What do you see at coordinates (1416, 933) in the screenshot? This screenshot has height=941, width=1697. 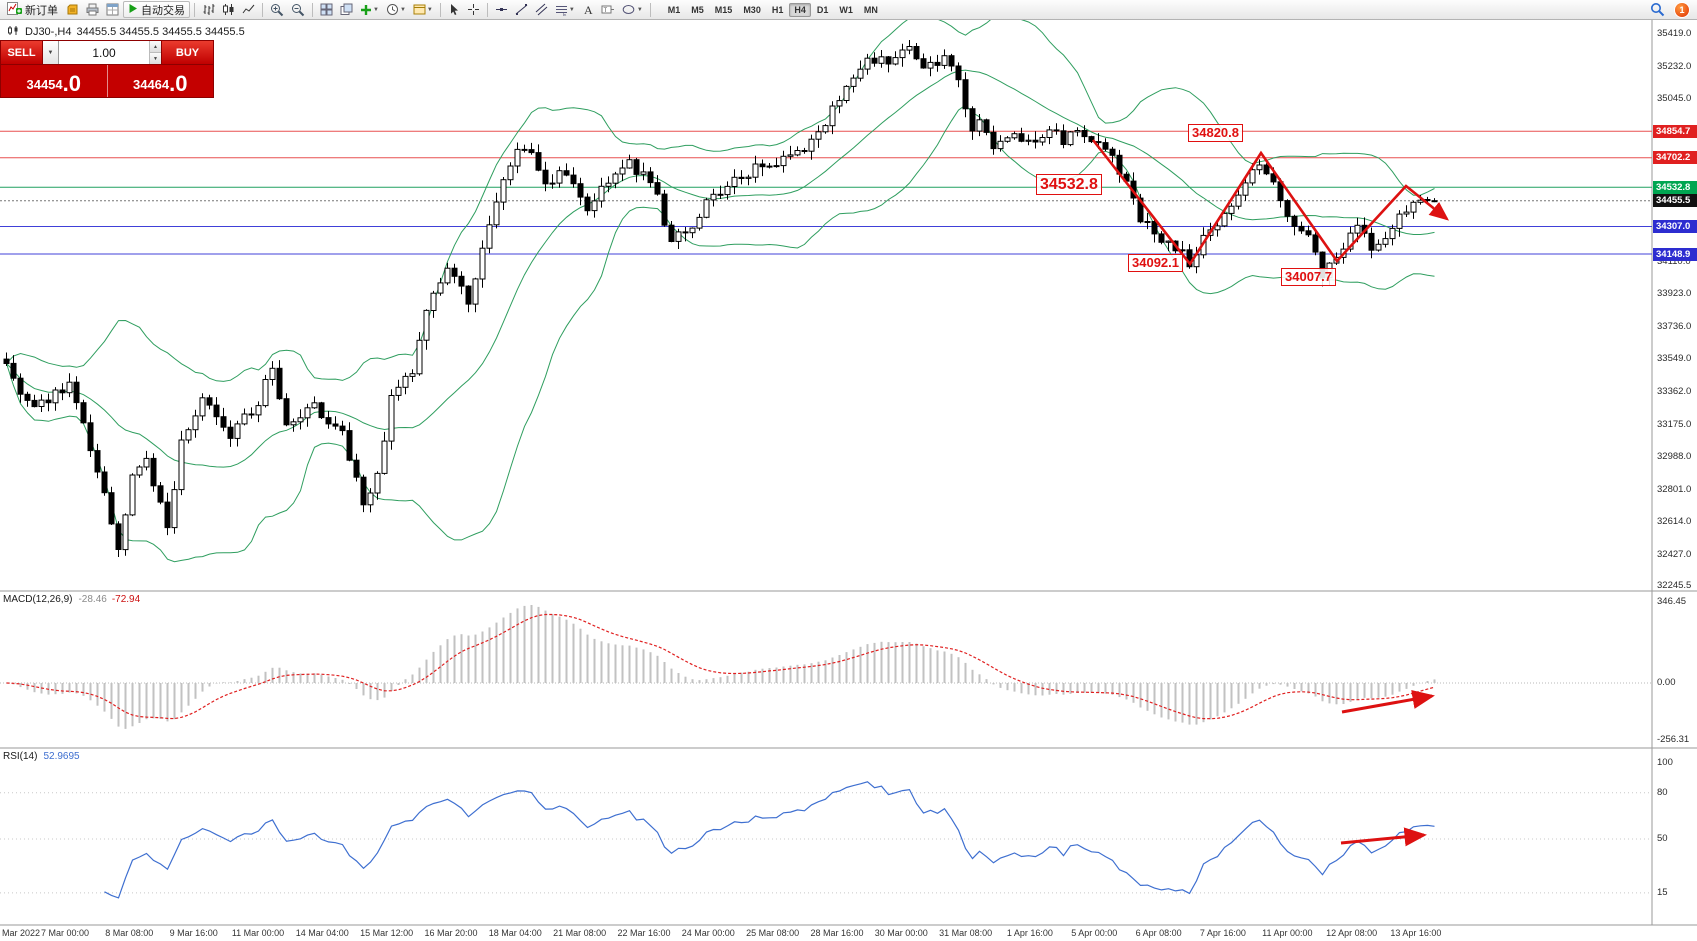 I see `time-axis-label: 13 Apr 16:00` at bounding box center [1416, 933].